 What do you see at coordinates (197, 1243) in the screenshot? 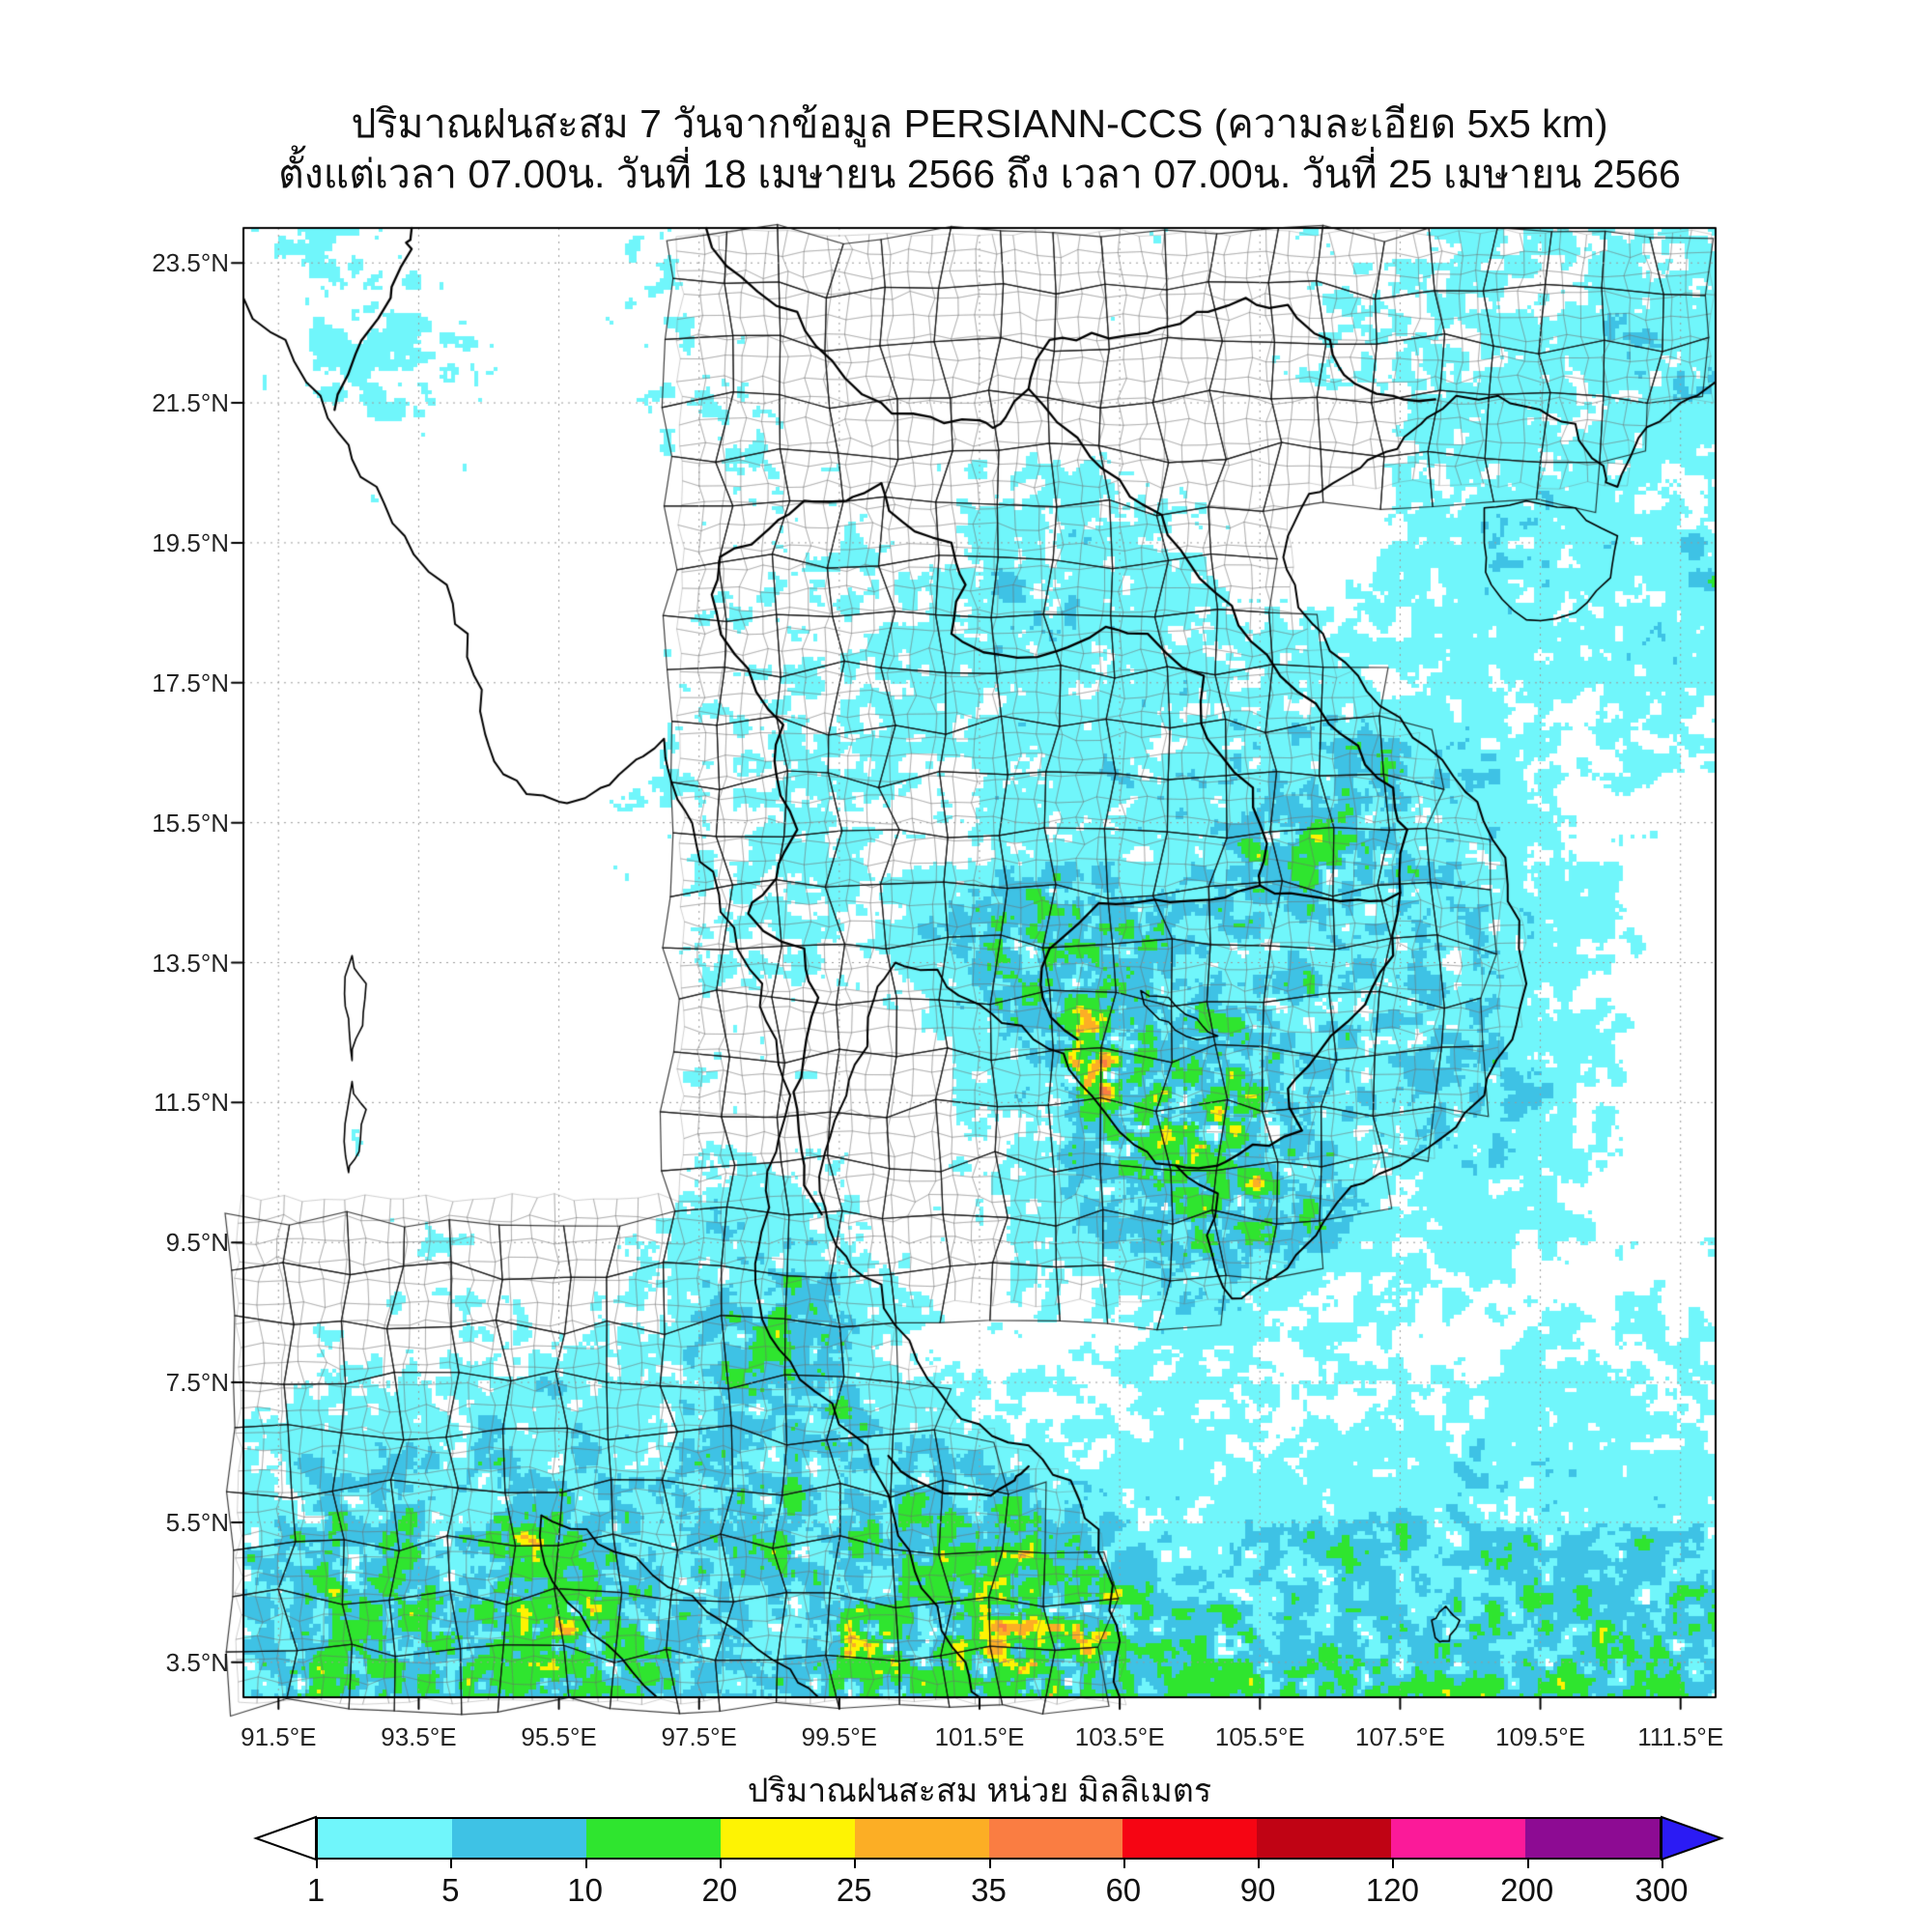
I see `lat-tick-label: 9.5°N` at bounding box center [197, 1243].